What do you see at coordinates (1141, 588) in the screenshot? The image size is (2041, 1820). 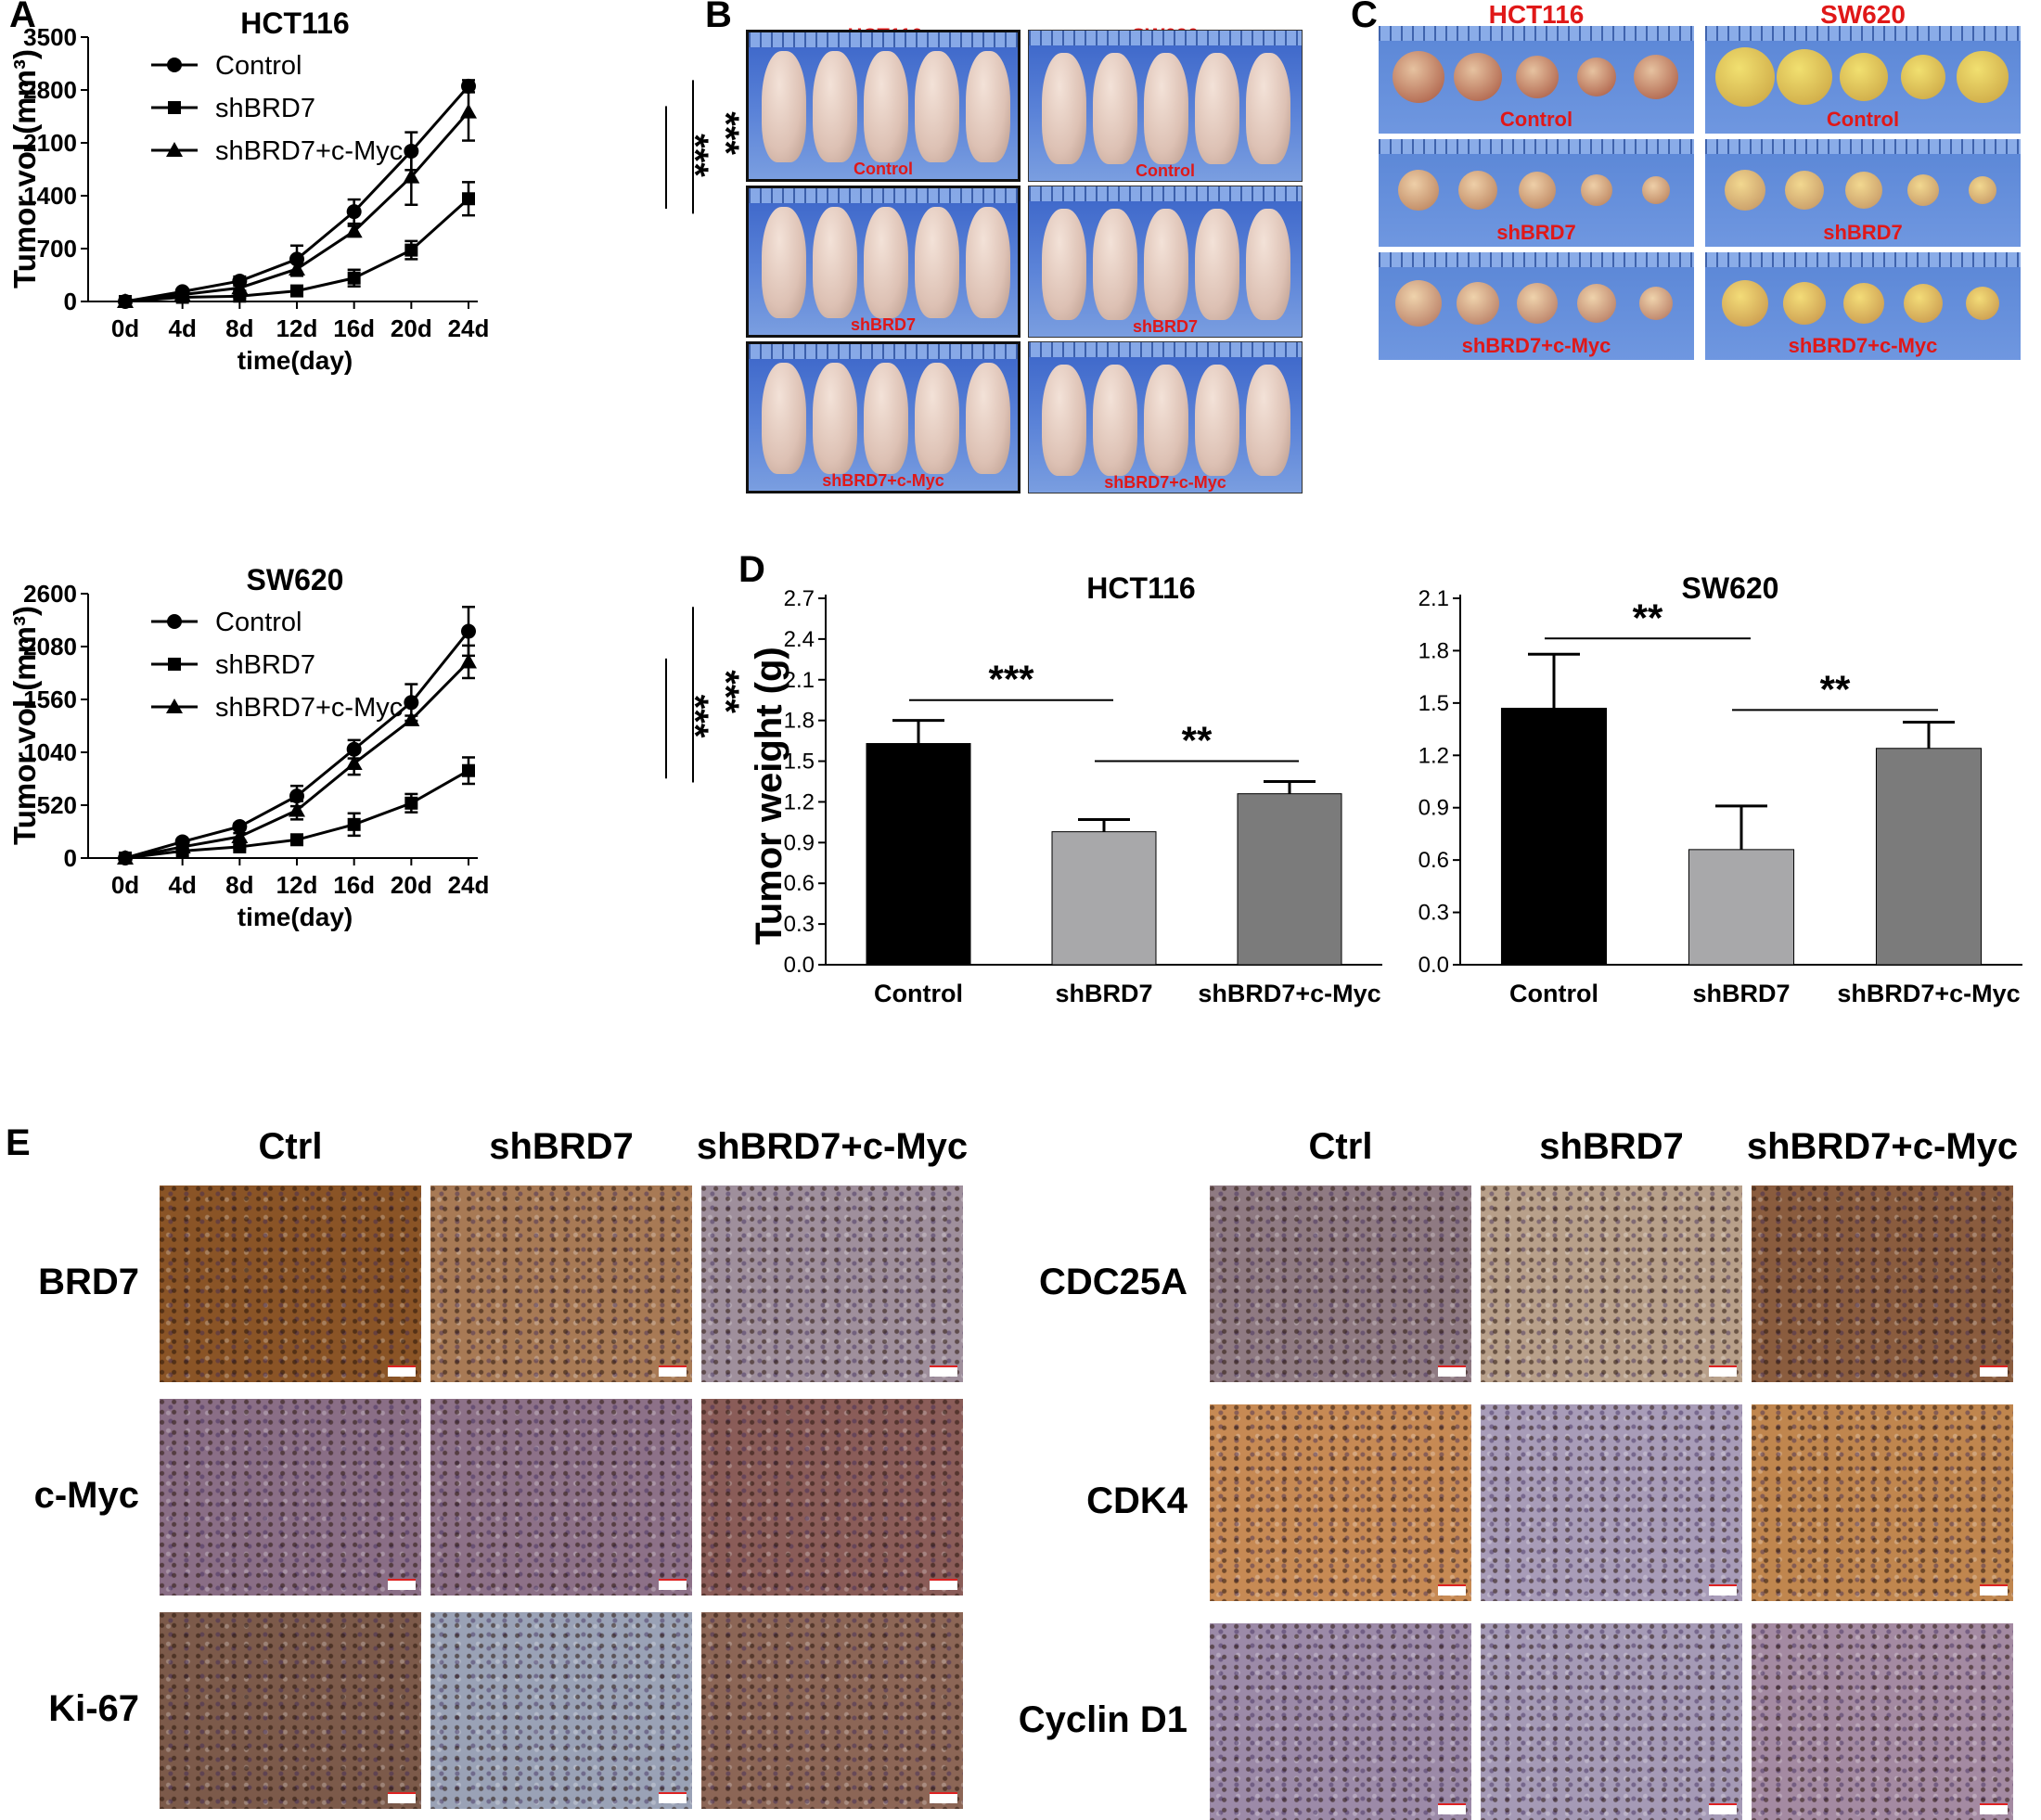 I see `bar0-title: HCT116` at bounding box center [1141, 588].